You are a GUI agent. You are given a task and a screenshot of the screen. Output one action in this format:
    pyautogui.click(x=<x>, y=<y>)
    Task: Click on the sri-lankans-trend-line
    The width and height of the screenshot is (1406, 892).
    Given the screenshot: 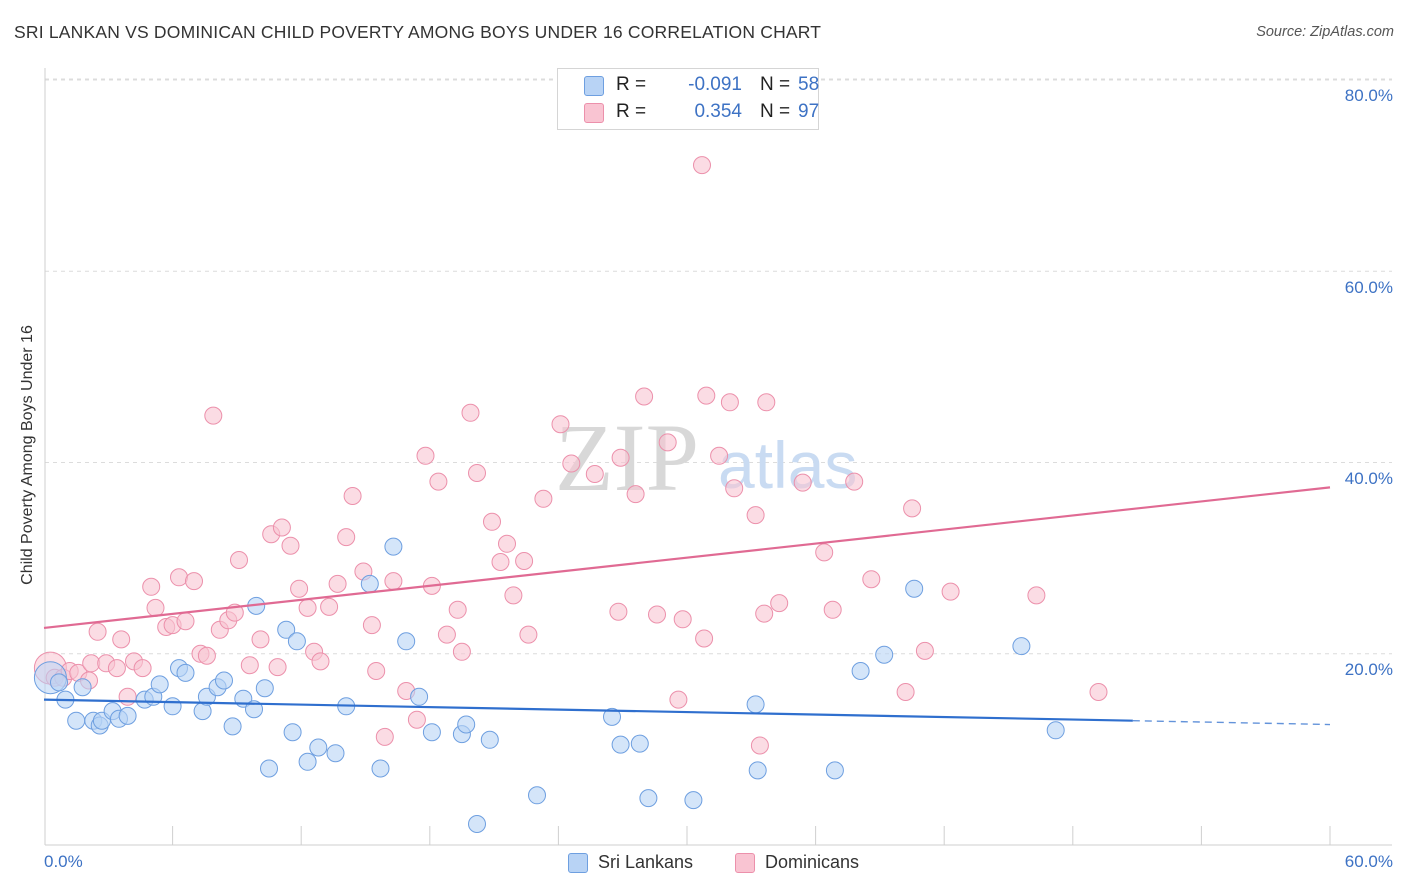 What is the action you would take?
    pyautogui.click(x=588, y=710)
    